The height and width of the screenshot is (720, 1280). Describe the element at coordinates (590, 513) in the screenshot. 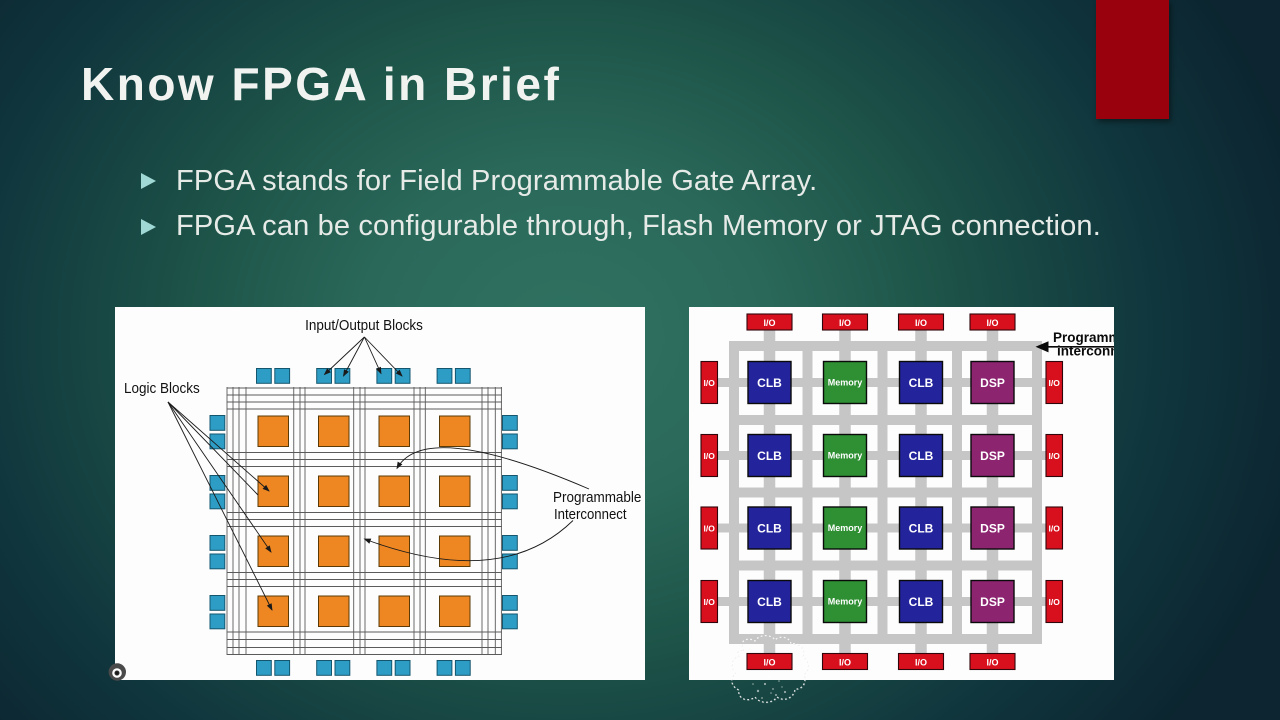

I see `svg-text: Interconnect` at that location.